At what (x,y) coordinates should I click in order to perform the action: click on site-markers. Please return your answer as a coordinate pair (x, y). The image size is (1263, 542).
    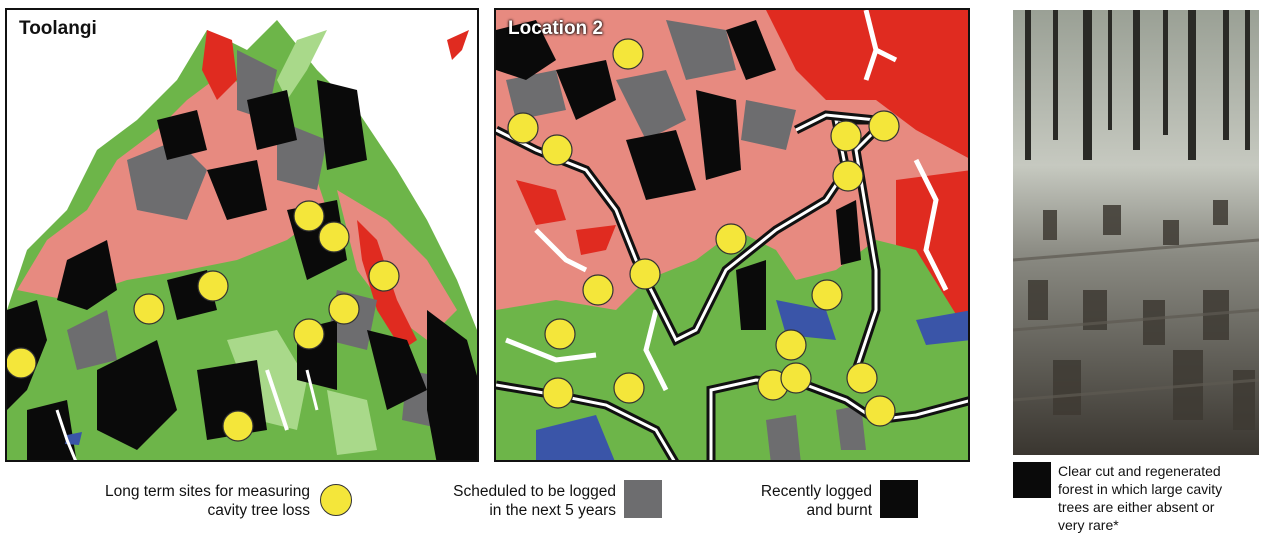
    Looking at the image, I should click on (203, 321).